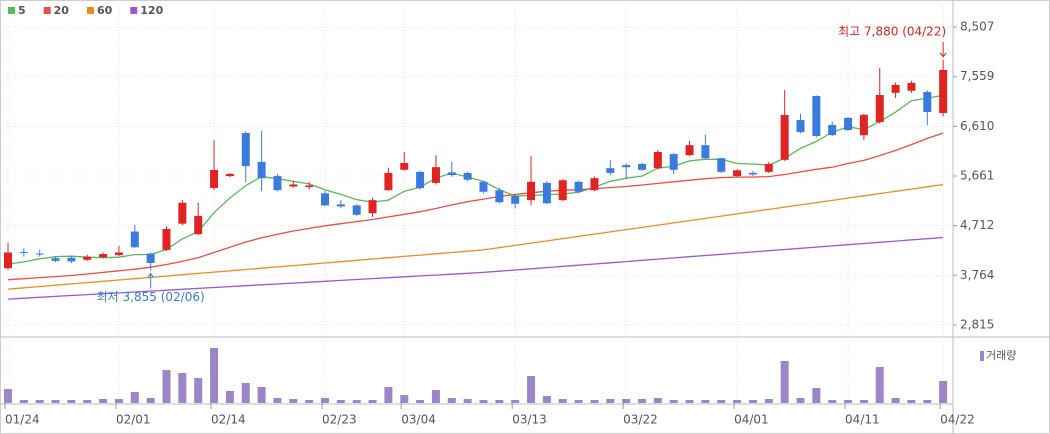 The image size is (1050, 434). Describe the element at coordinates (957, 420) in the screenshot. I see `x-tick-label: 04/22` at that location.